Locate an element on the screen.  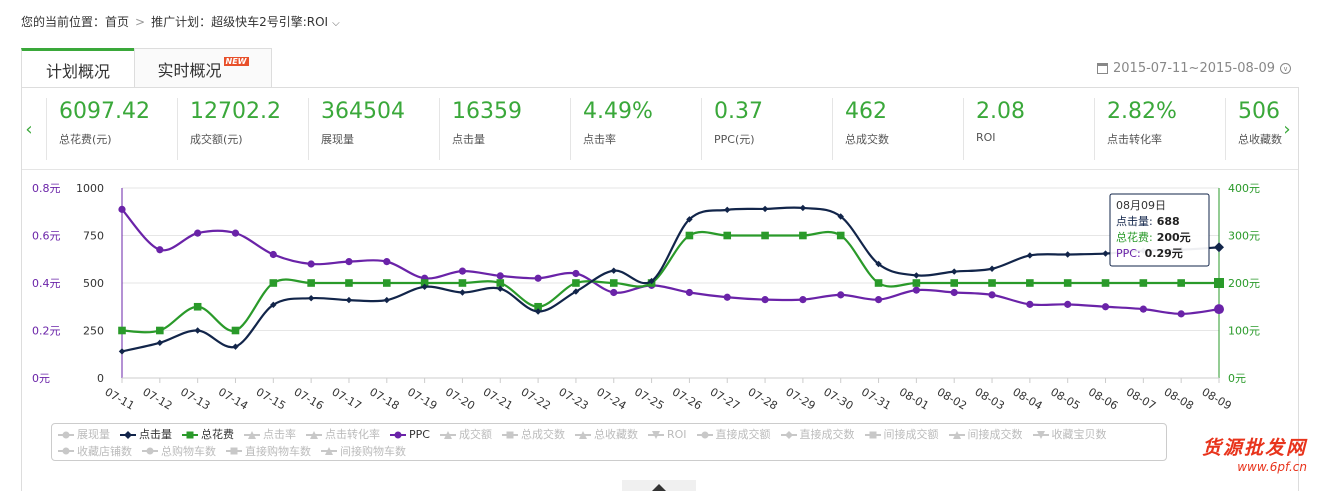
legend-item: 总购物车数 is located at coordinates (179, 451).